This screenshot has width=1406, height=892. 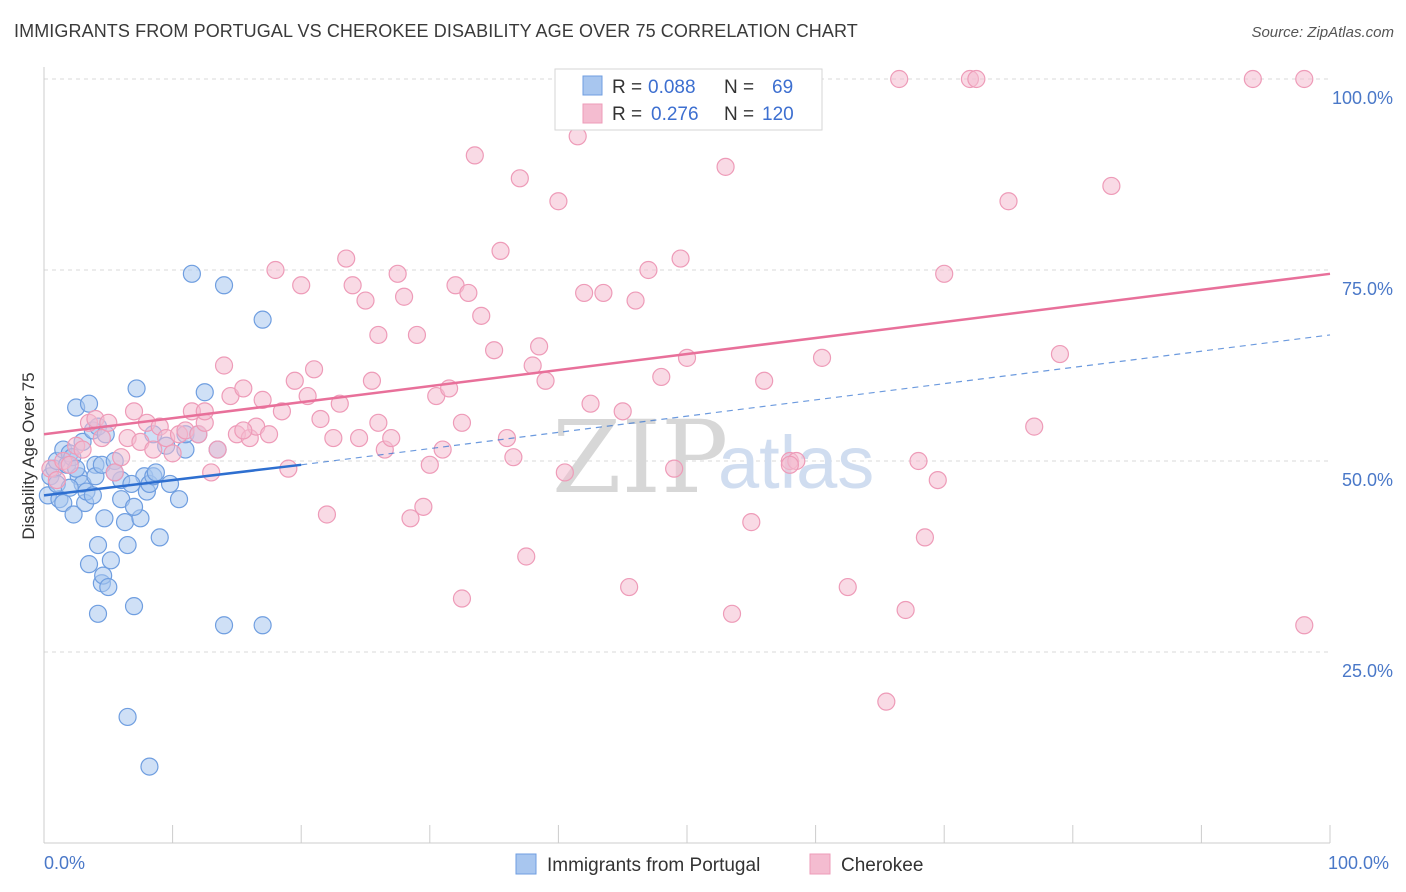 What do you see at coordinates (1367, 480) in the screenshot?
I see `y-tick-label-50: 50.0%` at bounding box center [1367, 480].